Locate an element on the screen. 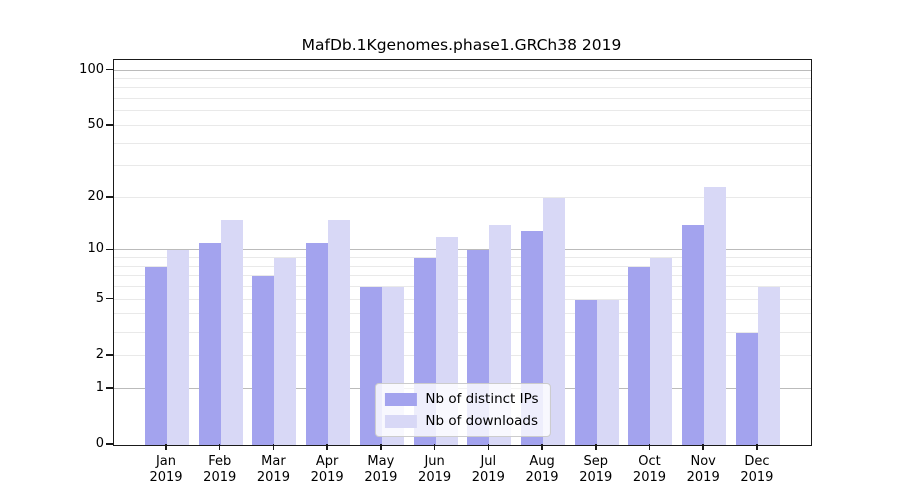  x-tick-label-mar: Mar 2019 is located at coordinates (273, 465).